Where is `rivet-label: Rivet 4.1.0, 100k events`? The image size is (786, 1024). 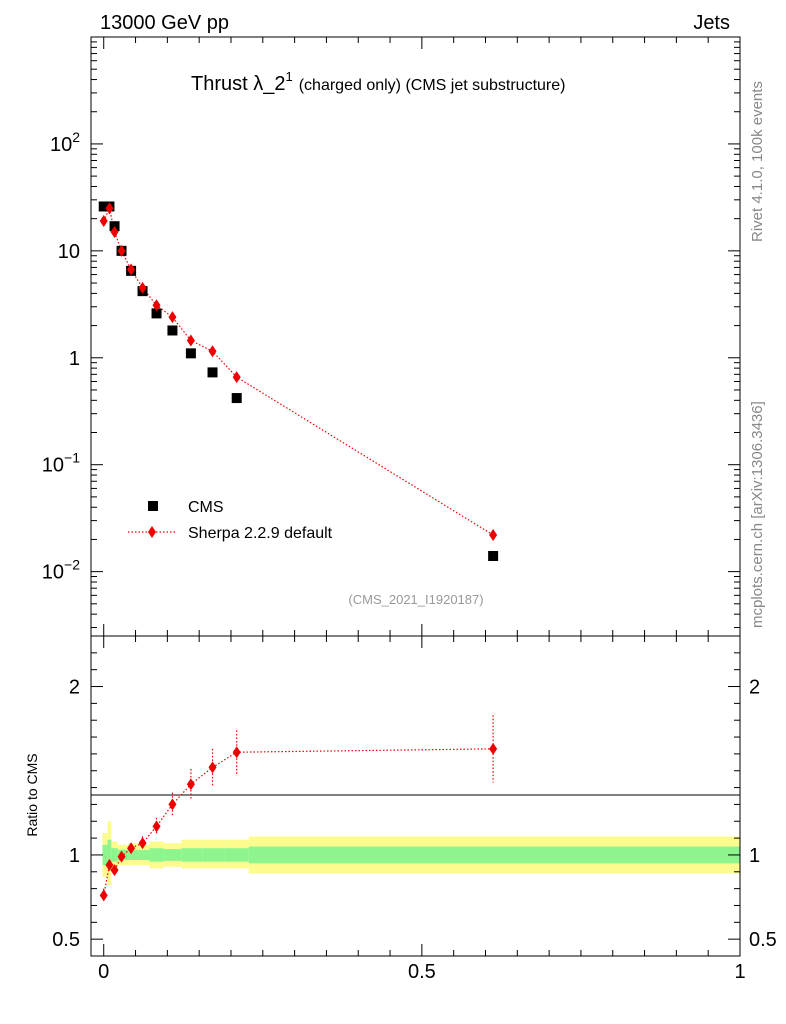 rivet-label: Rivet 4.1.0, 100k events is located at coordinates (757, 161).